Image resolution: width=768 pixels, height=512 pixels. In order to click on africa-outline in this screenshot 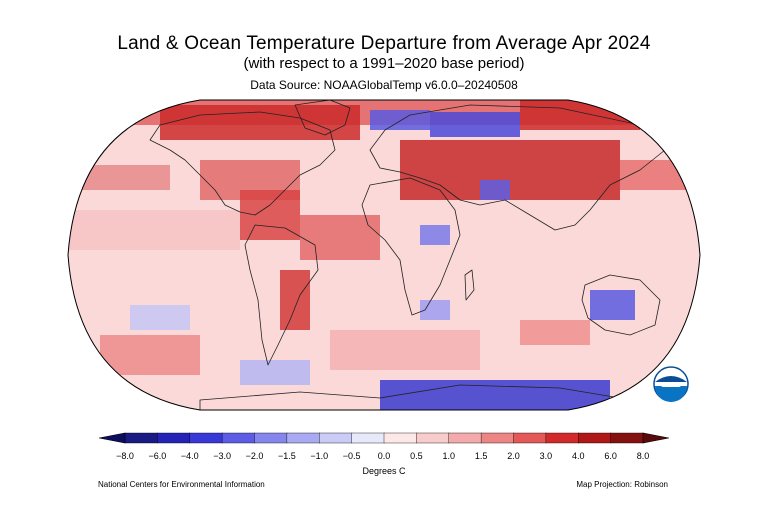, I will do `click(411, 246)`.